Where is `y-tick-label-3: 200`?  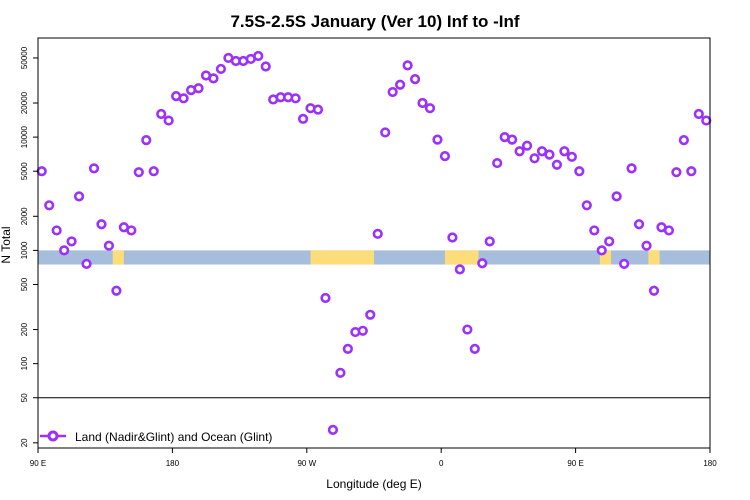 y-tick-label-3: 200 is located at coordinates (24, 329).